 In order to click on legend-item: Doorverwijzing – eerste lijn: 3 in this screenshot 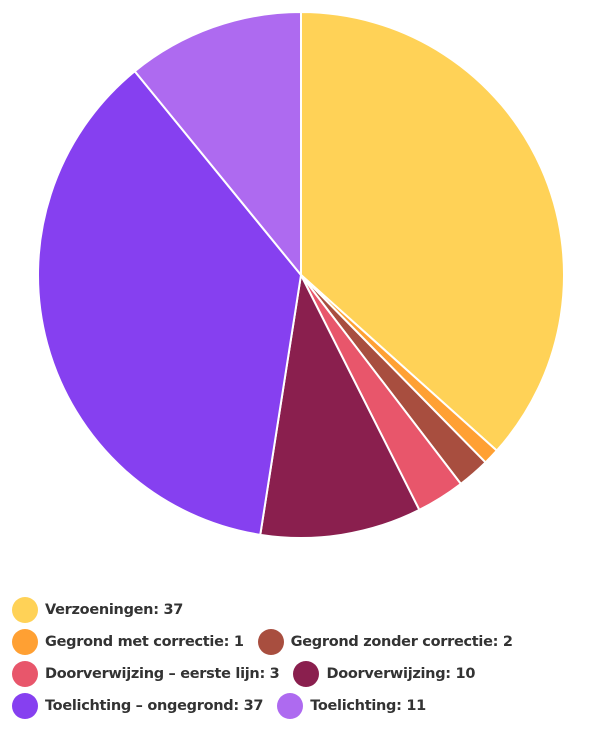, I will do `click(146, 673)`.